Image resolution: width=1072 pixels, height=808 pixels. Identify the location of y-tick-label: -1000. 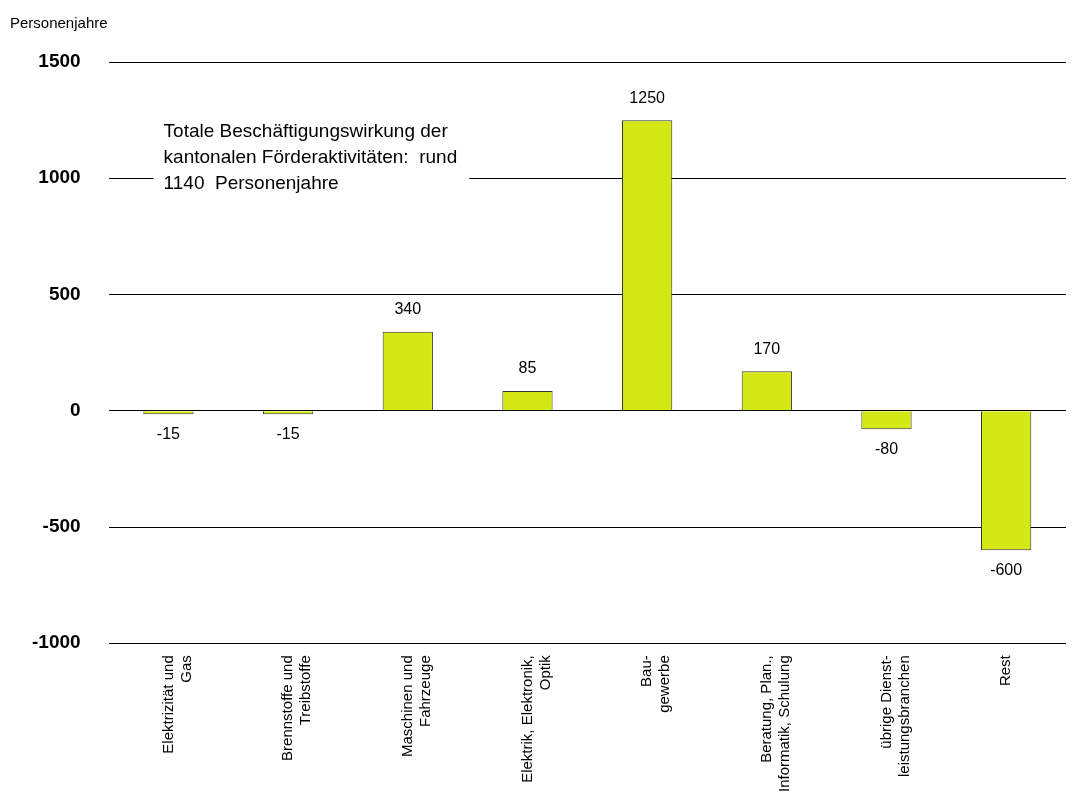
(56, 642).